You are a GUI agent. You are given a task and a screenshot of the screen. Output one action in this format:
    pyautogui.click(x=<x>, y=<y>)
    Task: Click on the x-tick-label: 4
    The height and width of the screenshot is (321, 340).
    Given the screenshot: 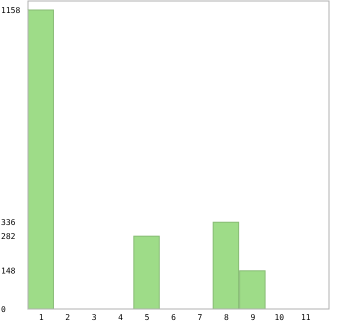 What is the action you would take?
    pyautogui.click(x=121, y=317)
    